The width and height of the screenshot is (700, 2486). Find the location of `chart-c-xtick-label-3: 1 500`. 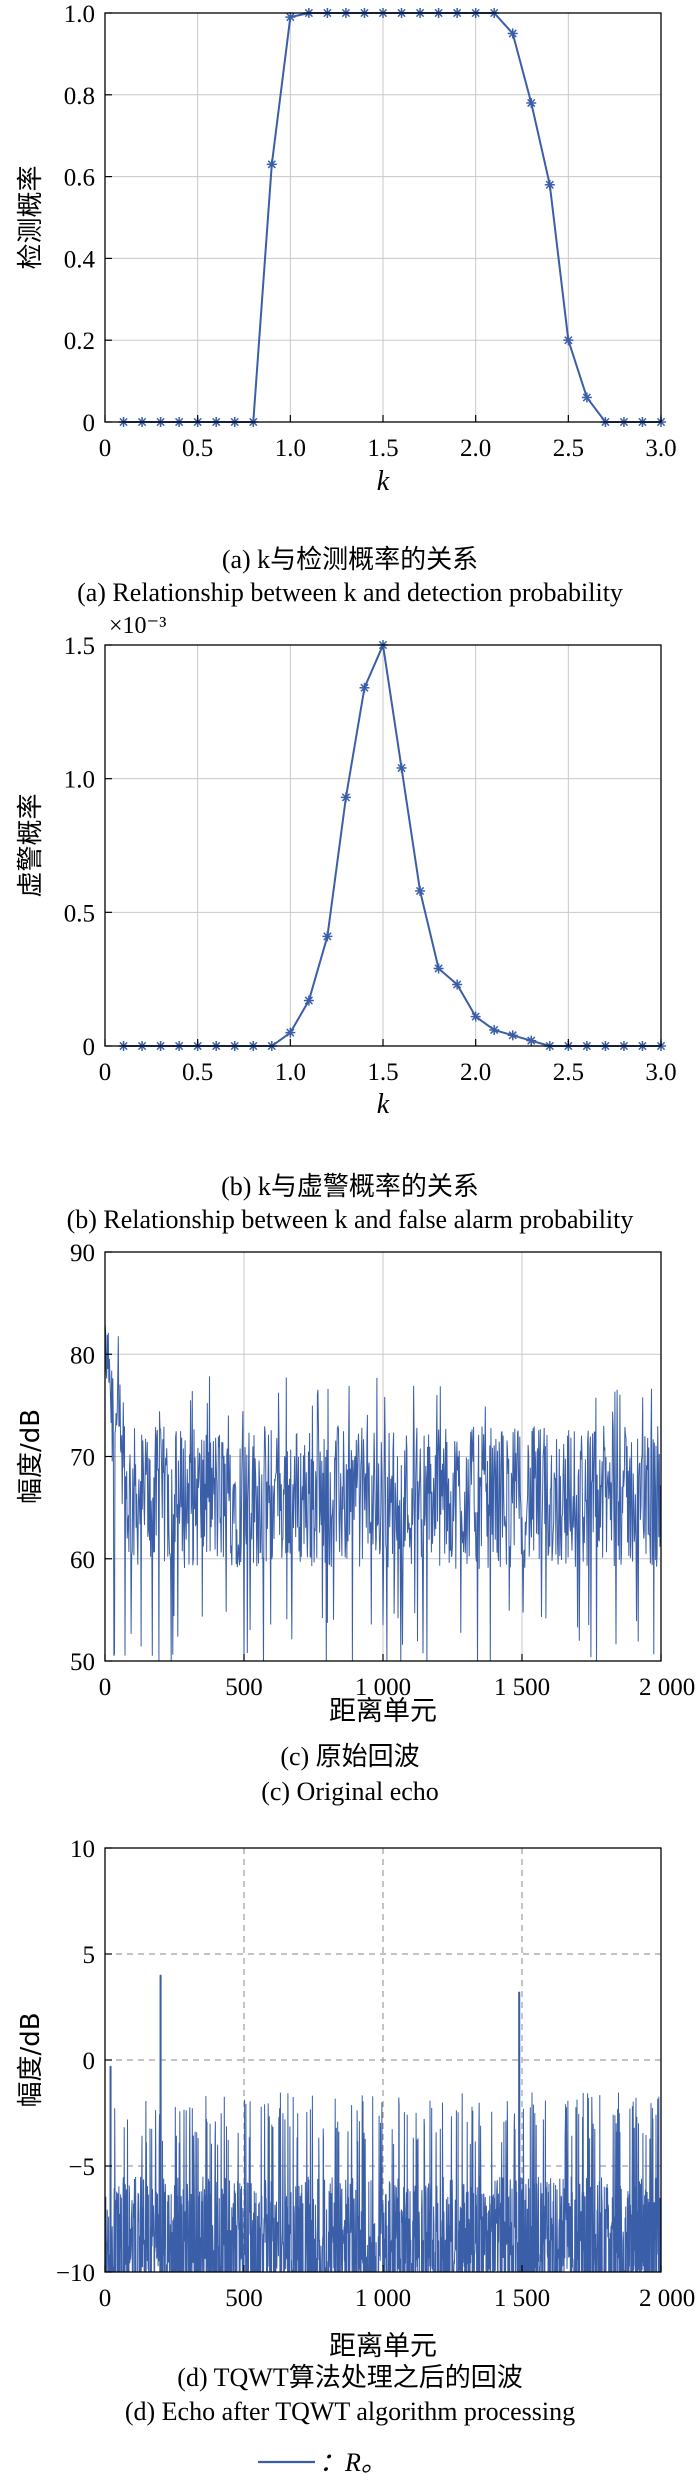

chart-c-xtick-label-3: 1 500 is located at coordinates (522, 1687).